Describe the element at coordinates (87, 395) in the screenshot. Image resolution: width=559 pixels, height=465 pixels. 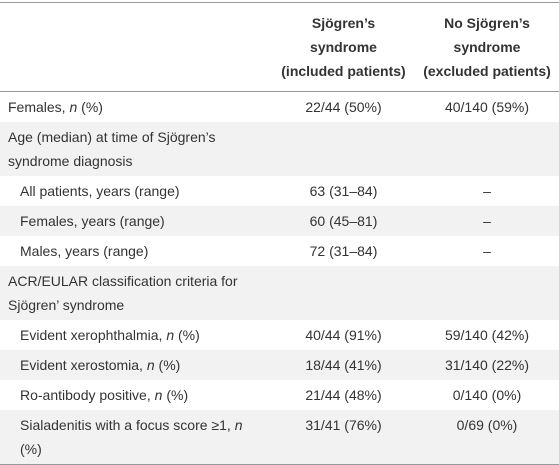
I see `label-text: Ro-antibody positive,` at that location.